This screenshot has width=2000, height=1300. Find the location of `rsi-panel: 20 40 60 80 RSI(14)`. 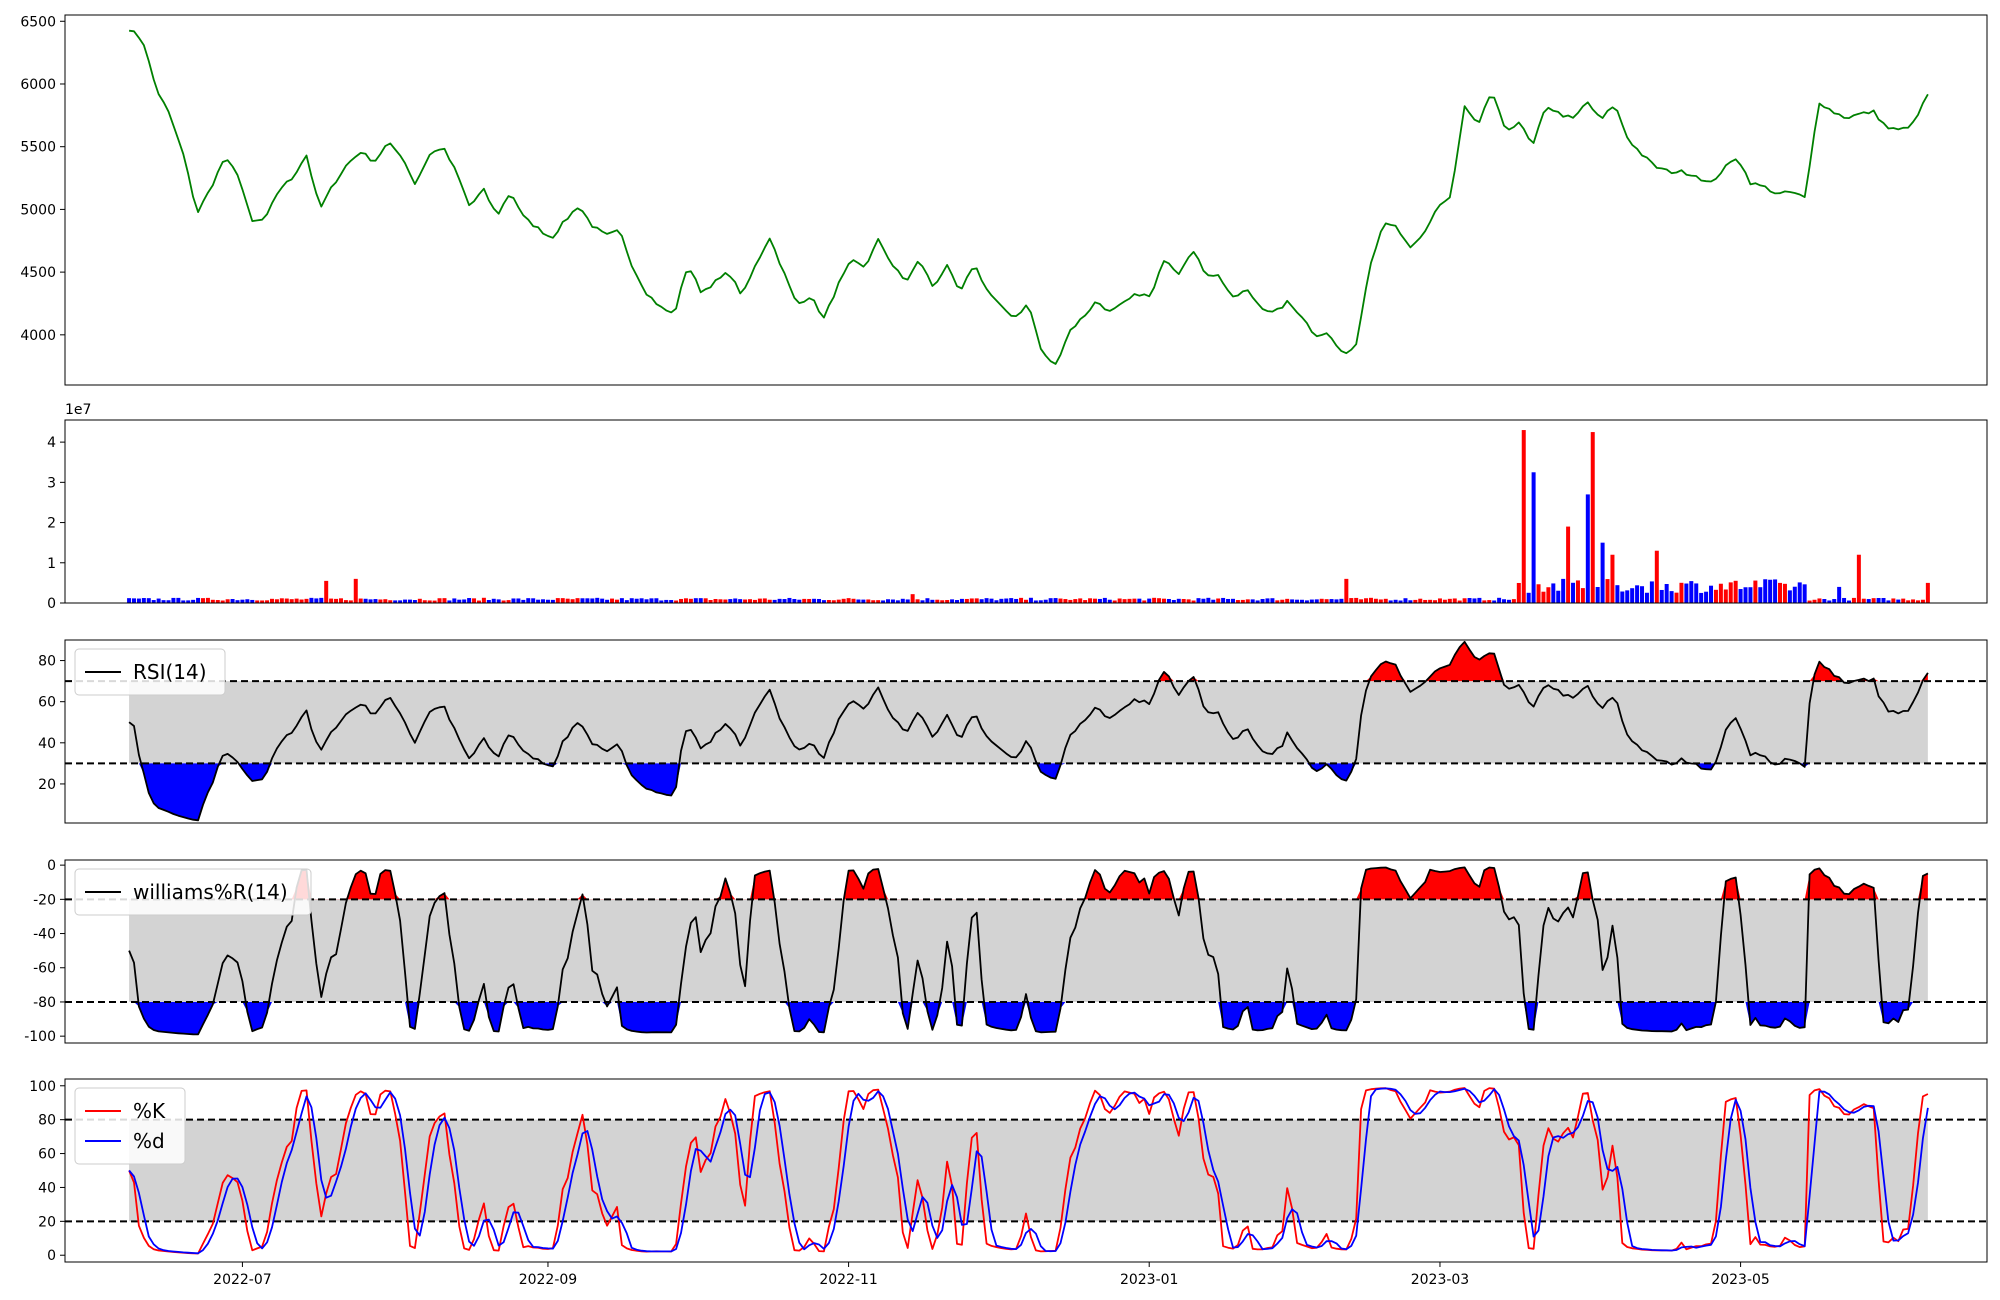

rsi-panel: 20 40 60 80 RSI(14) is located at coordinates (1013, 731).